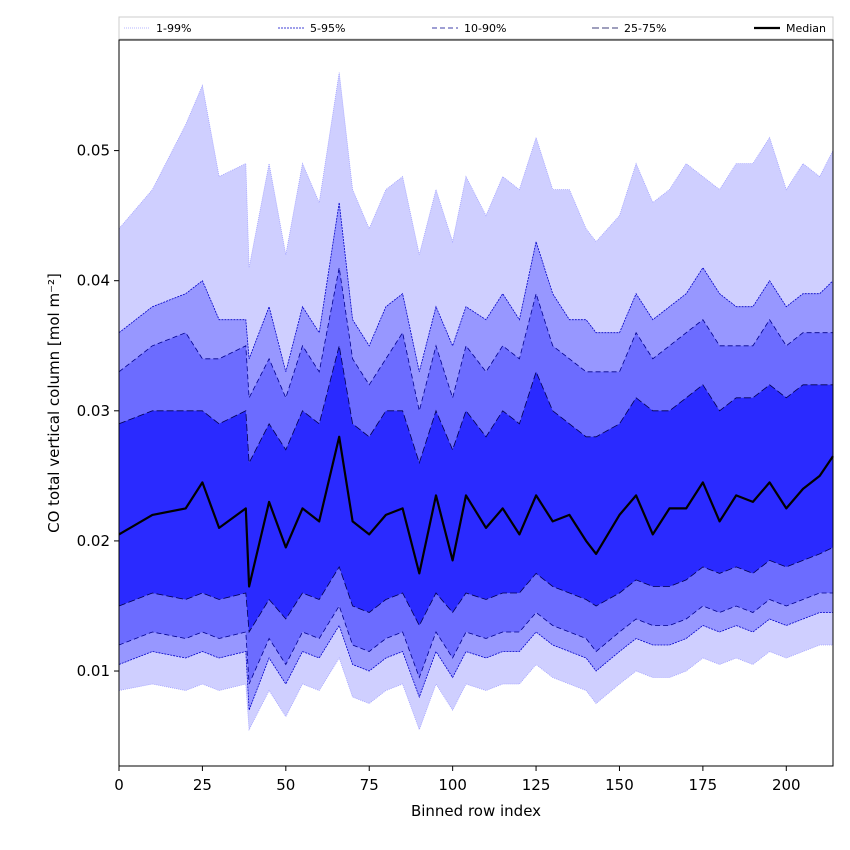  I want to click on y-tick-label: 0.01, so click(93, 671).